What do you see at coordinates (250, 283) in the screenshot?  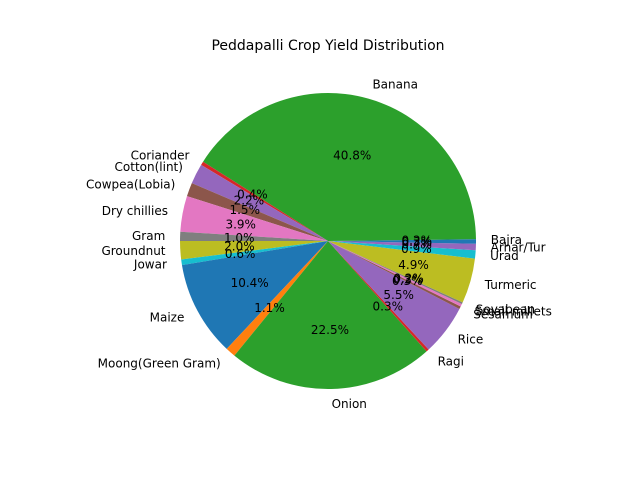 I see `slice-percent-maize: 10.4%` at bounding box center [250, 283].